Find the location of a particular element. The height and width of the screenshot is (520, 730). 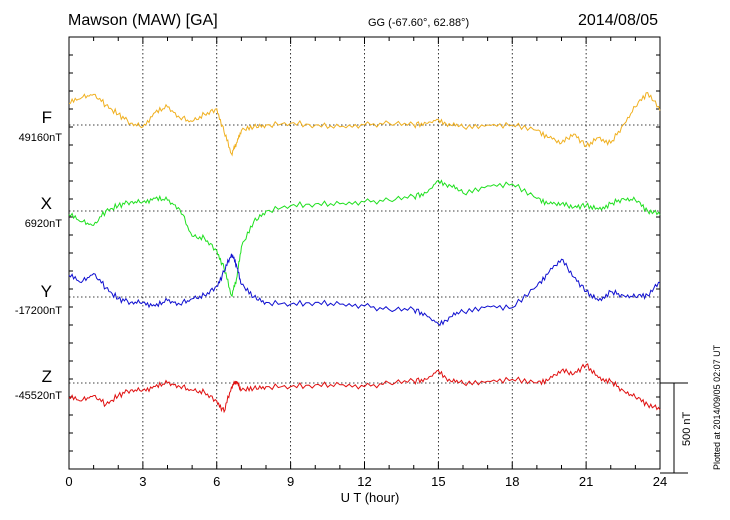

series-baseline-y: -17200nT is located at coordinates (38, 311).